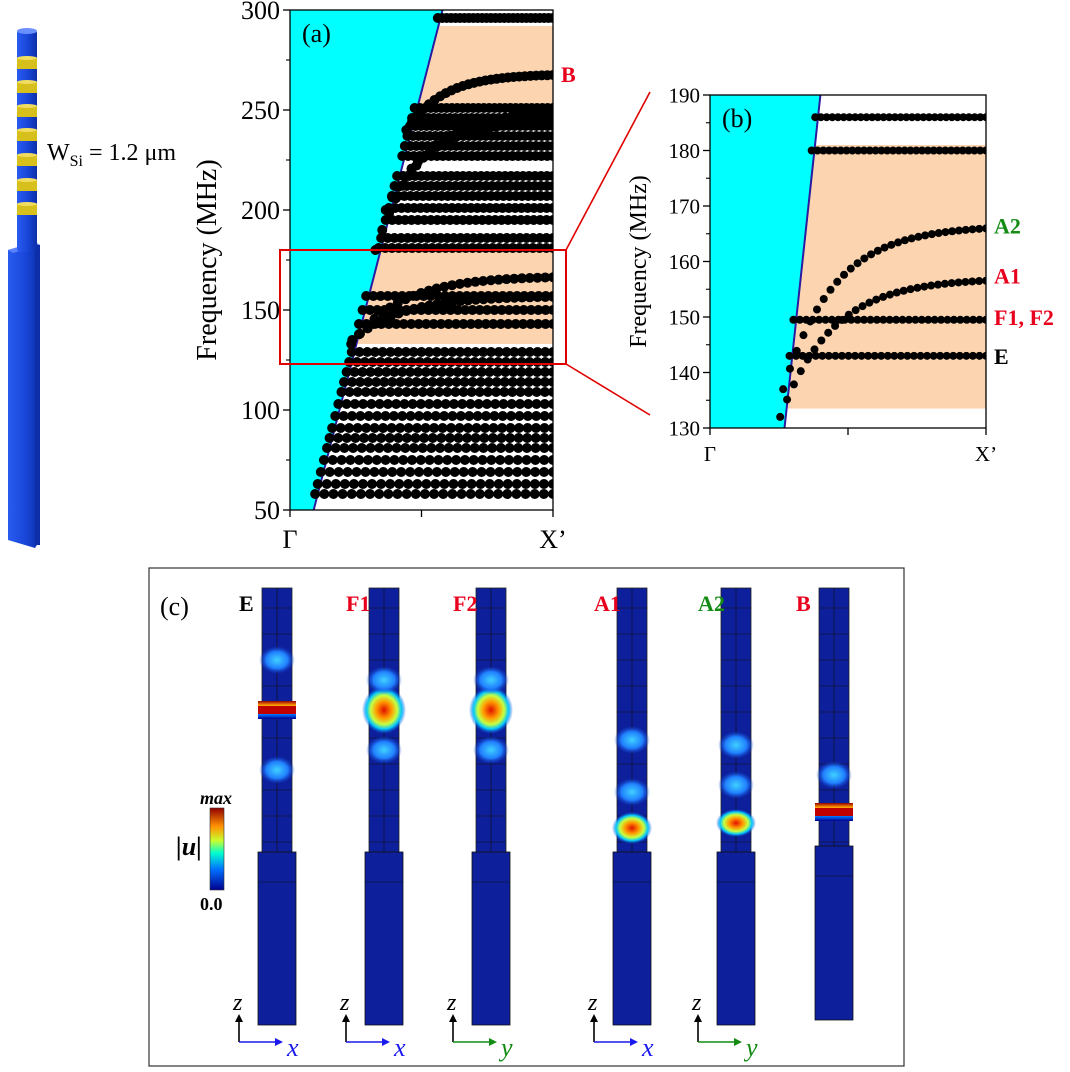 This screenshot has height=1072, width=1070. I want to click on y-tick-label: 50, so click(267, 510).